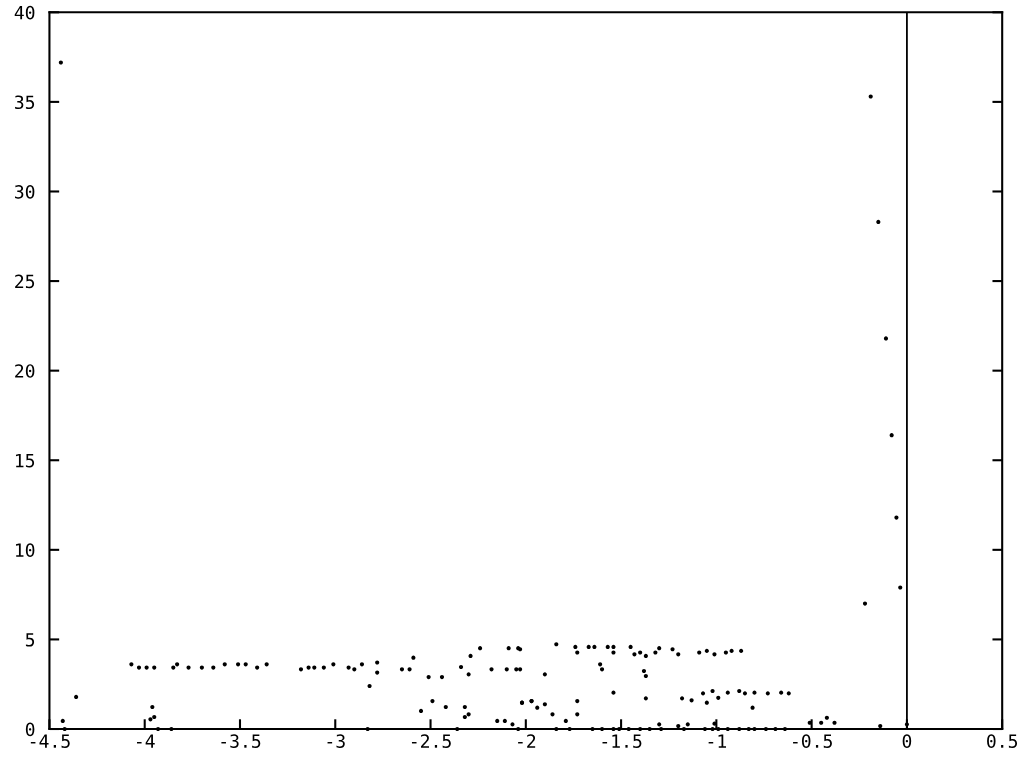 The image size is (1030, 769). I want to click on y-tick-label: 40, so click(24, 12).